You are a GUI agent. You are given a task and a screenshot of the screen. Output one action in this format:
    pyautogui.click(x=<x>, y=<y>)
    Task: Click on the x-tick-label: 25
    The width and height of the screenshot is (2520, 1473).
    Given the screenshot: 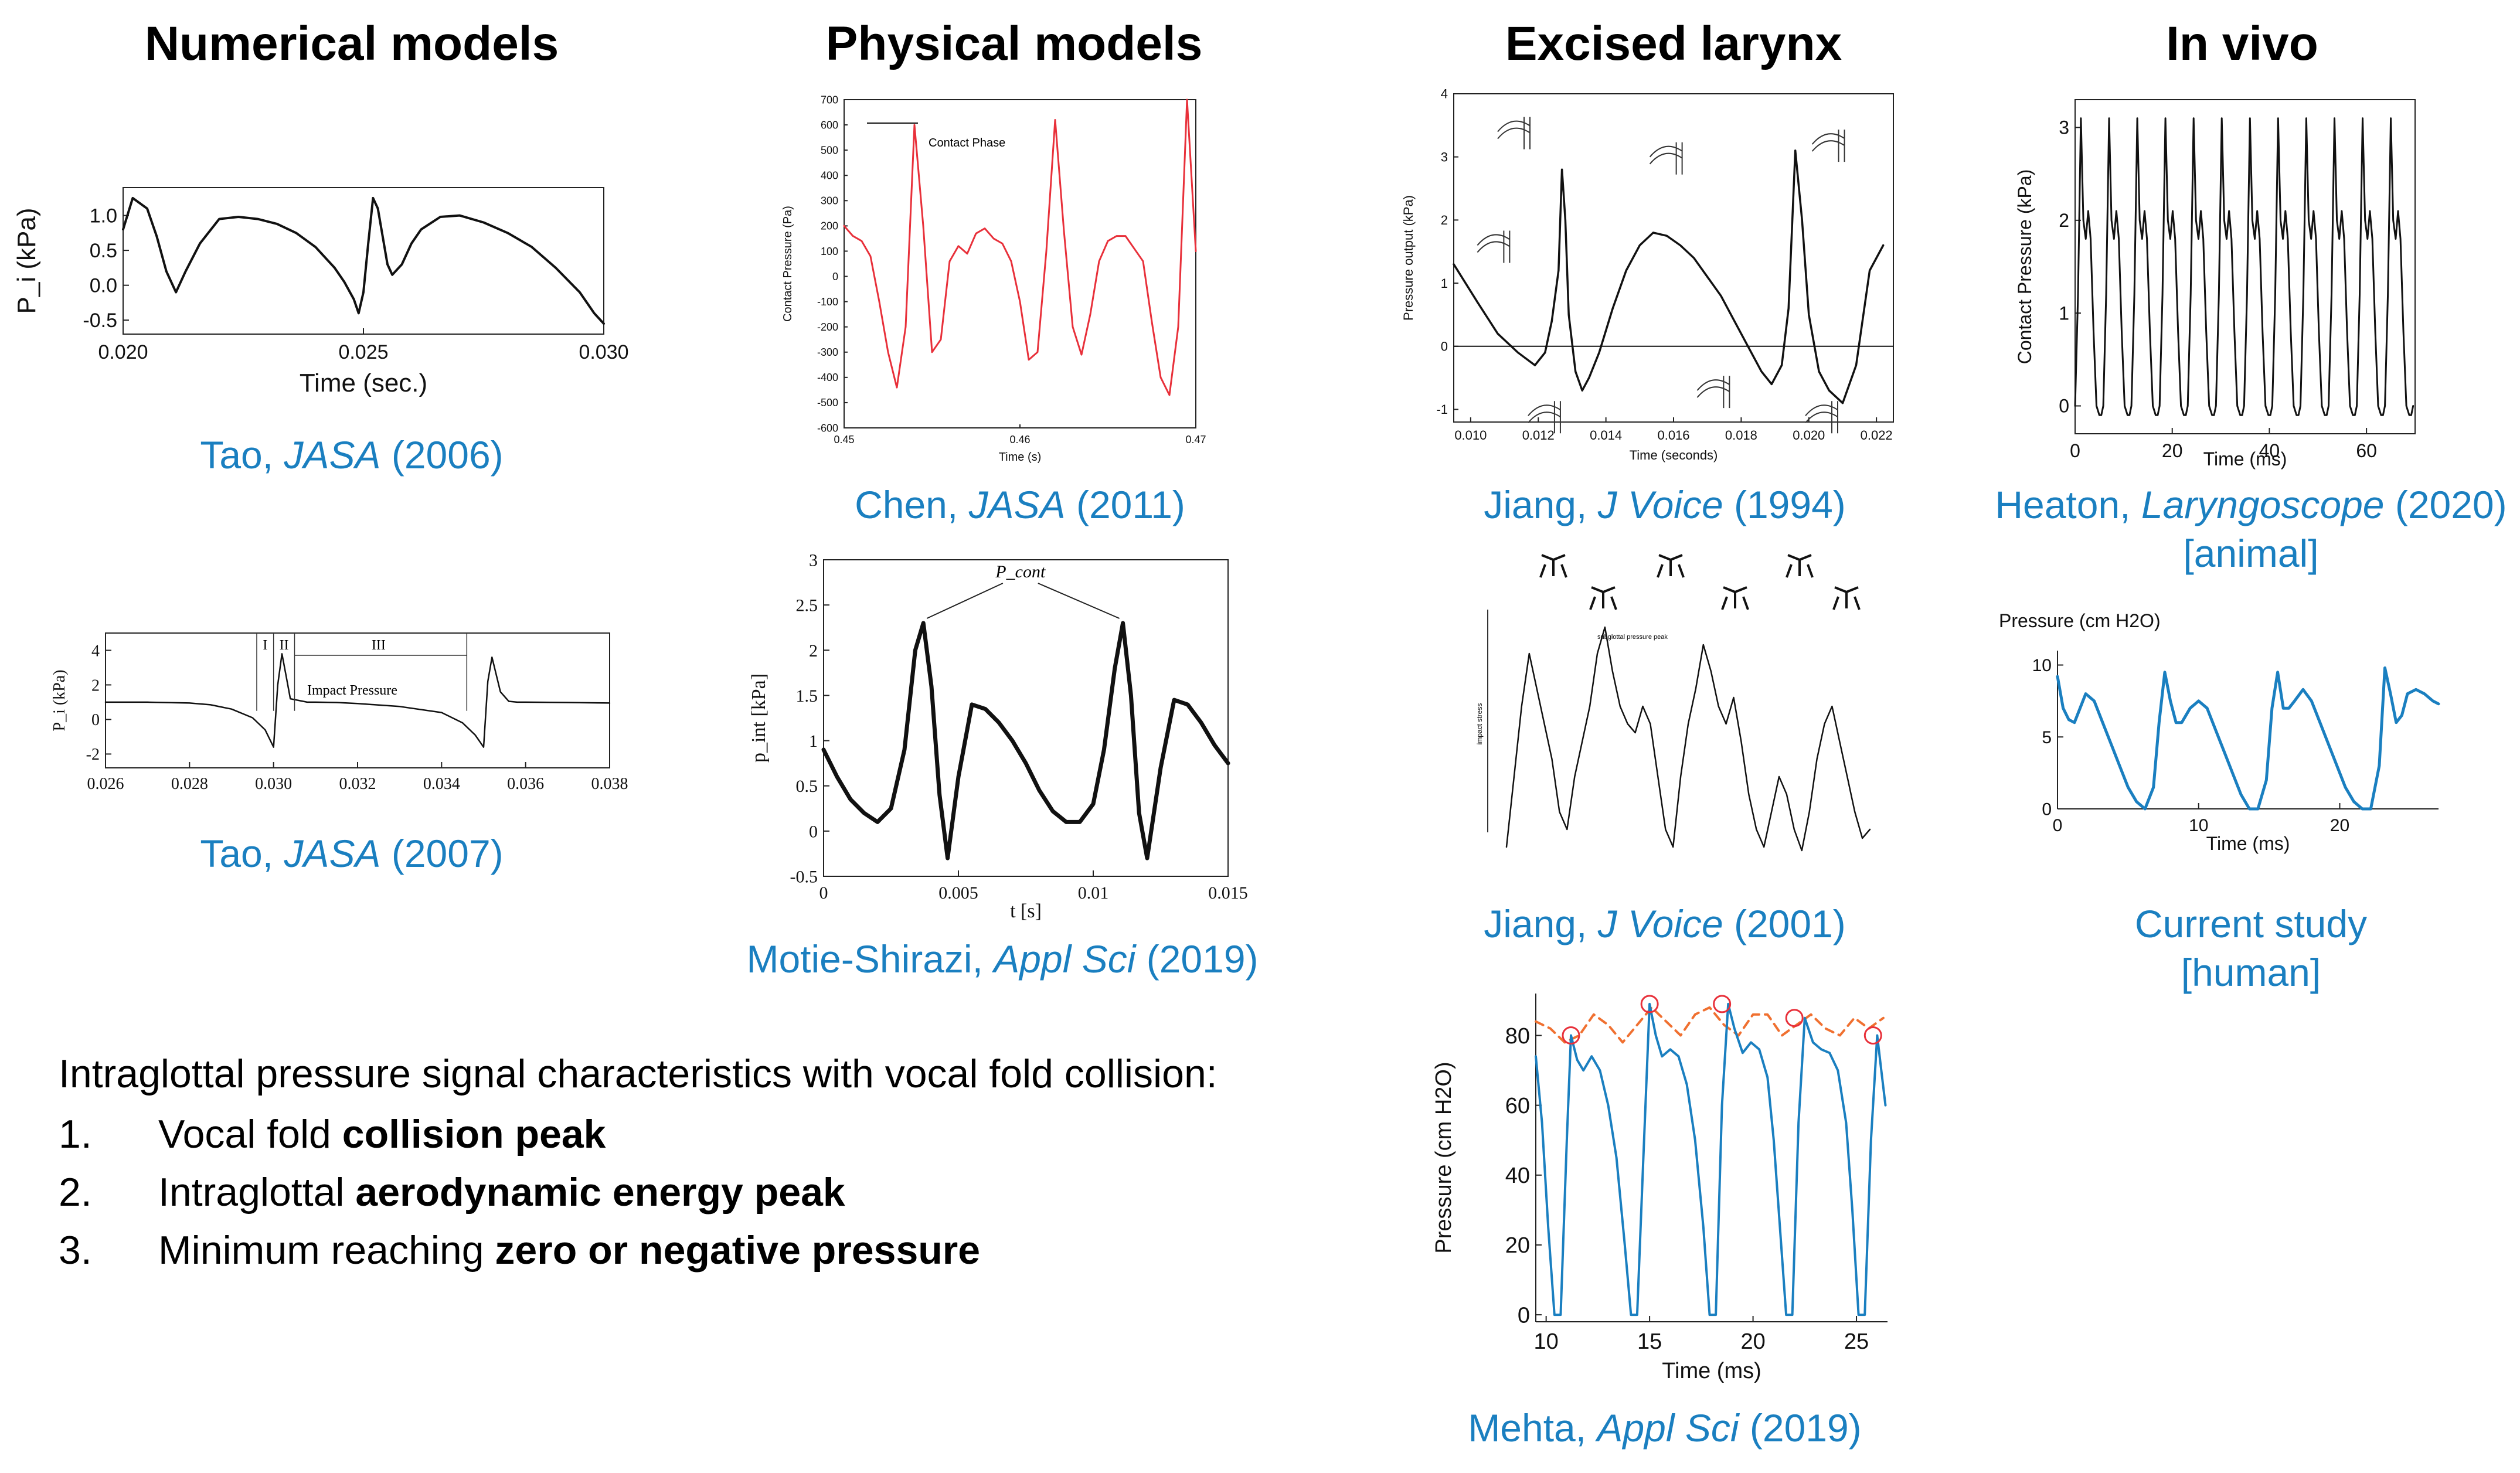 What is the action you would take?
    pyautogui.click(x=1856, y=1341)
    